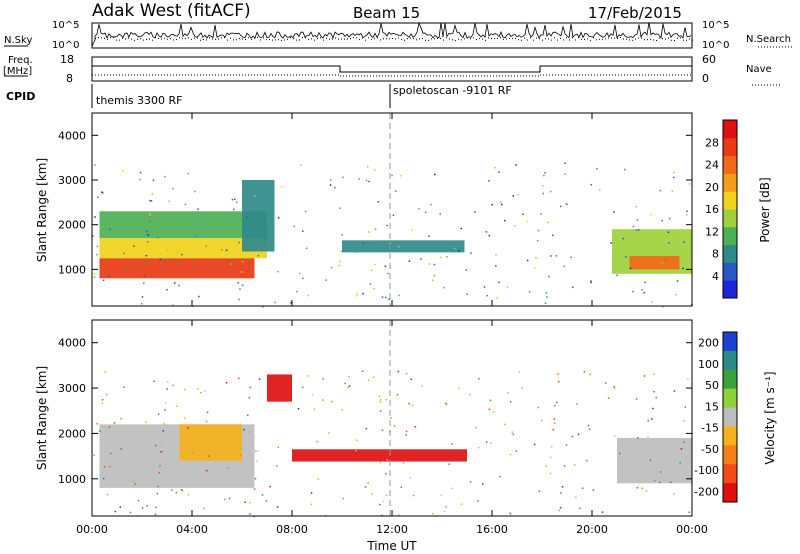 This screenshot has width=800, height=554. Describe the element at coordinates (706, 470) in the screenshot. I see `colorbar-tick-label: -100` at that location.